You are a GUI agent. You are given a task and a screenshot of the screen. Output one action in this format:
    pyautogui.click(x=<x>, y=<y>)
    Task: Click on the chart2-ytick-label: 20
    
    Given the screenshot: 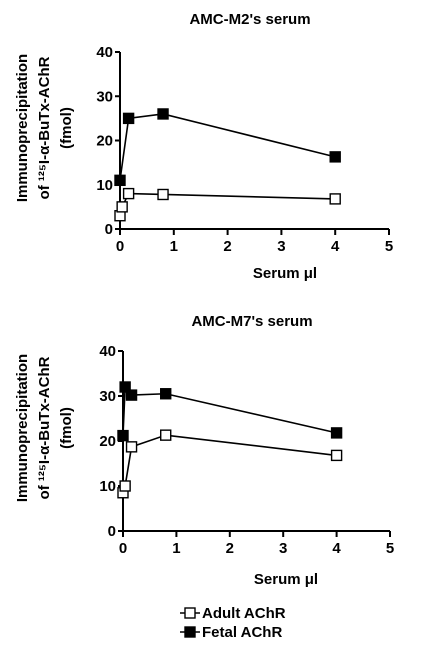 What is the action you would take?
    pyautogui.click(x=107, y=441)
    